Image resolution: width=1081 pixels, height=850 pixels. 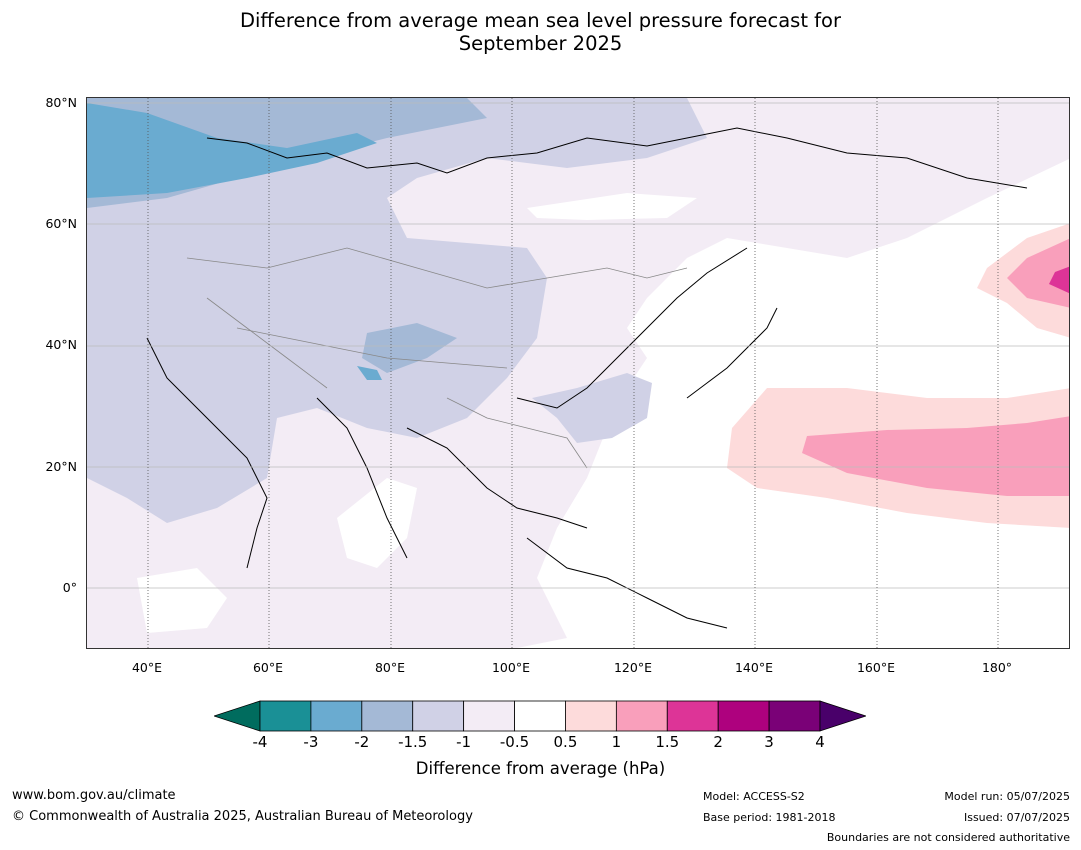 I want to click on colorbar-label: Difference from average (hPa), so click(x=540, y=768).